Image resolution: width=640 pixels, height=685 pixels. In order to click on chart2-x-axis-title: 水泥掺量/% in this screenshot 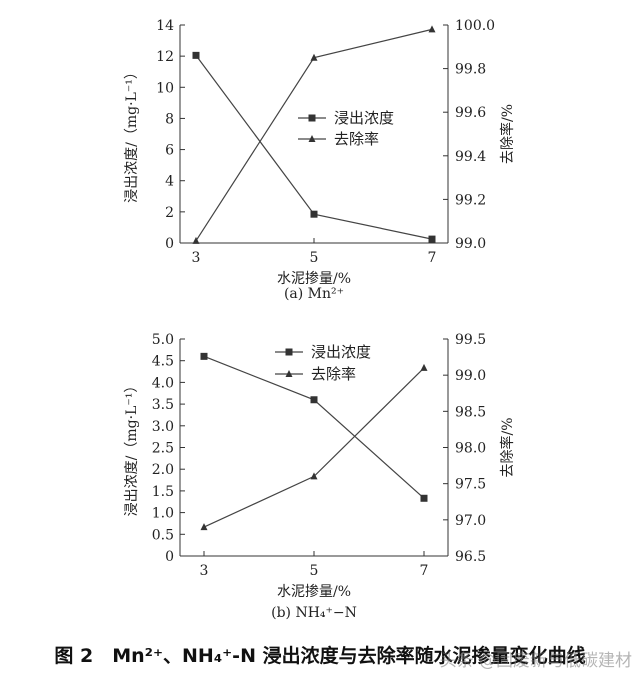, I will do `click(314, 591)`.